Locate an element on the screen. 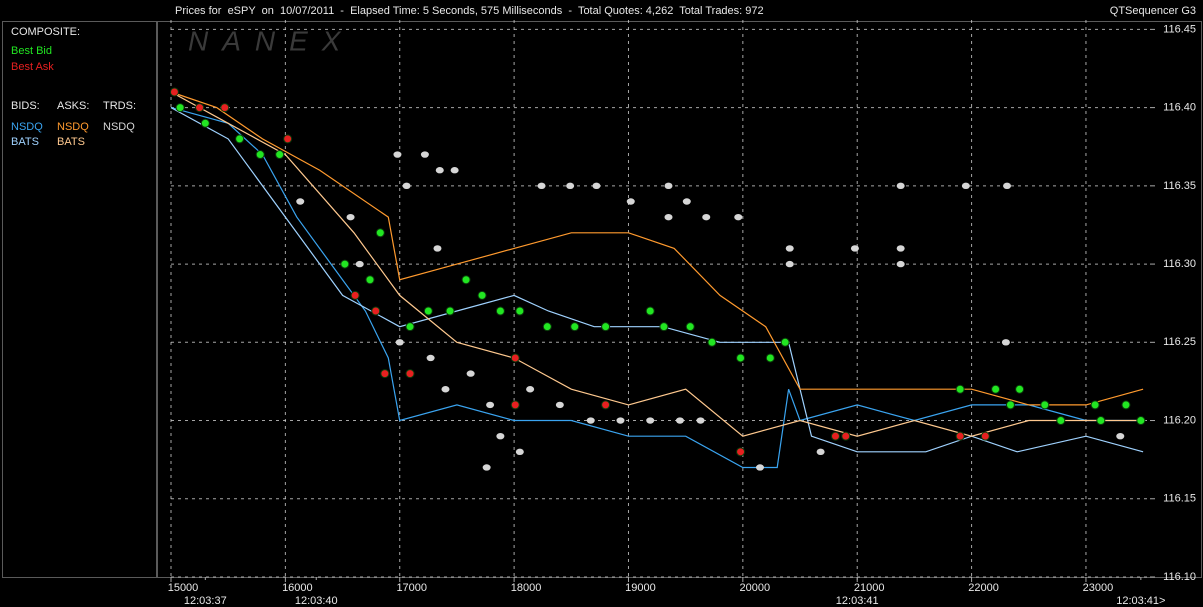 The image size is (1203, 607). legend-group-title: COMPOSITE: is located at coordinates (45, 32).